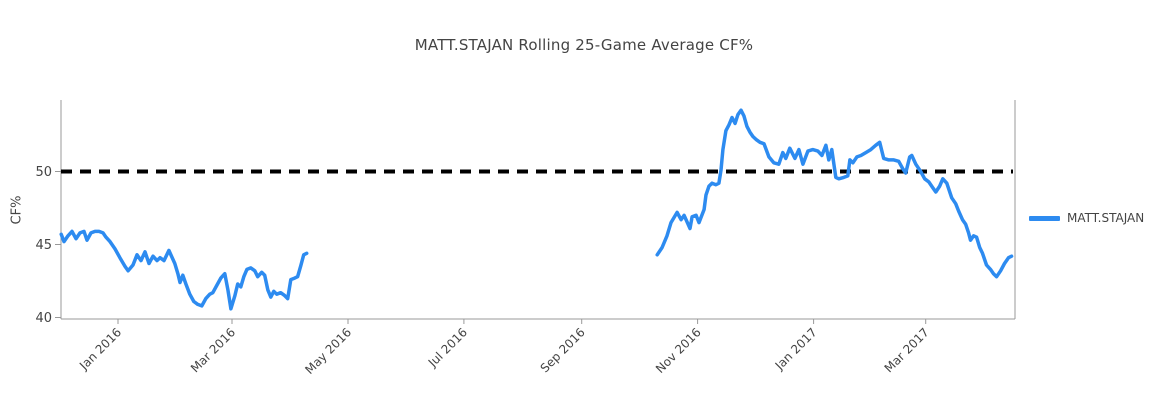 Image resolution: width=1168 pixels, height=400 pixels. Describe the element at coordinates (447, 347) in the screenshot. I see `x-tick-label: Jul 2016` at that location.